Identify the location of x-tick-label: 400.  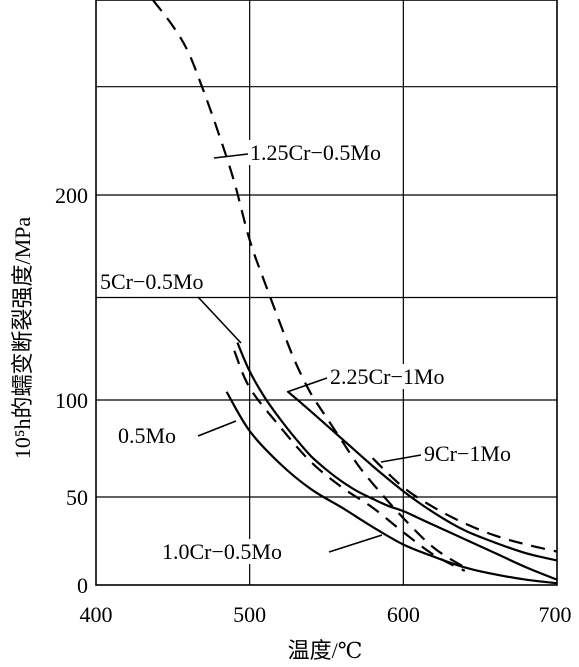
(96, 614).